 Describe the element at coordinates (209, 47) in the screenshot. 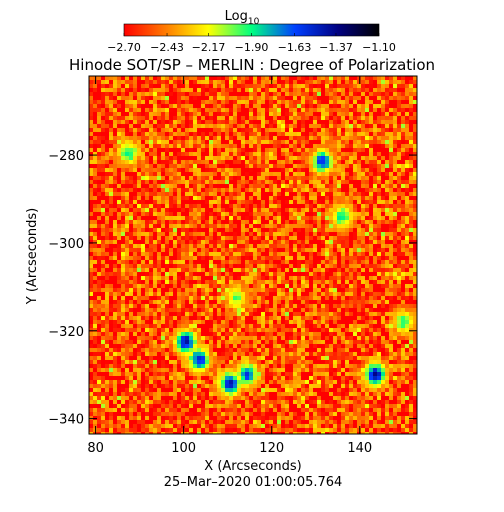

I see `colorbar-tick-label: −2.17` at that location.